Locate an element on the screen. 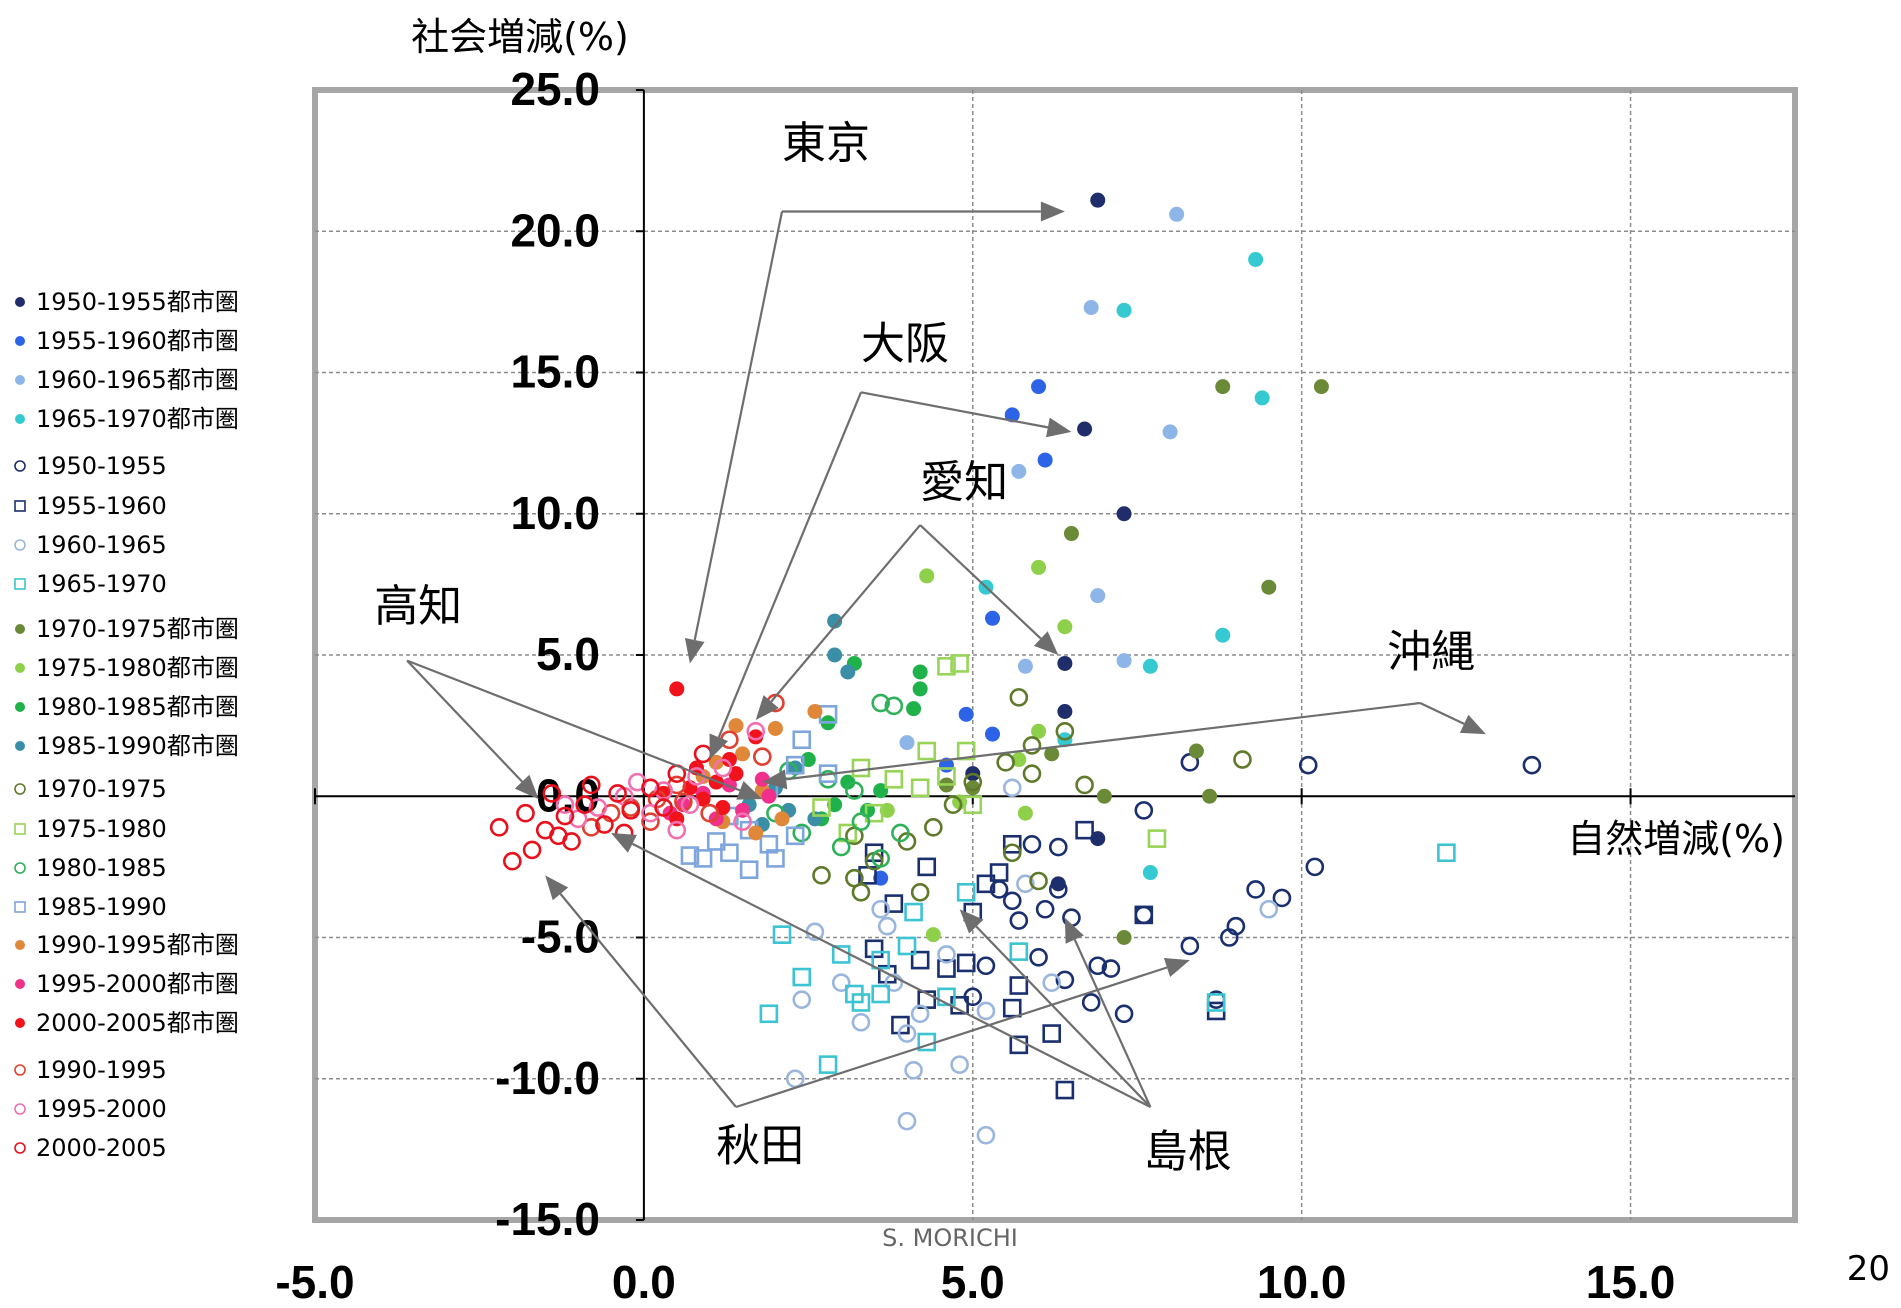  x-tick-labels: -5.0 0.0 5.0 10.0 15.0 is located at coordinates (975, 1282).